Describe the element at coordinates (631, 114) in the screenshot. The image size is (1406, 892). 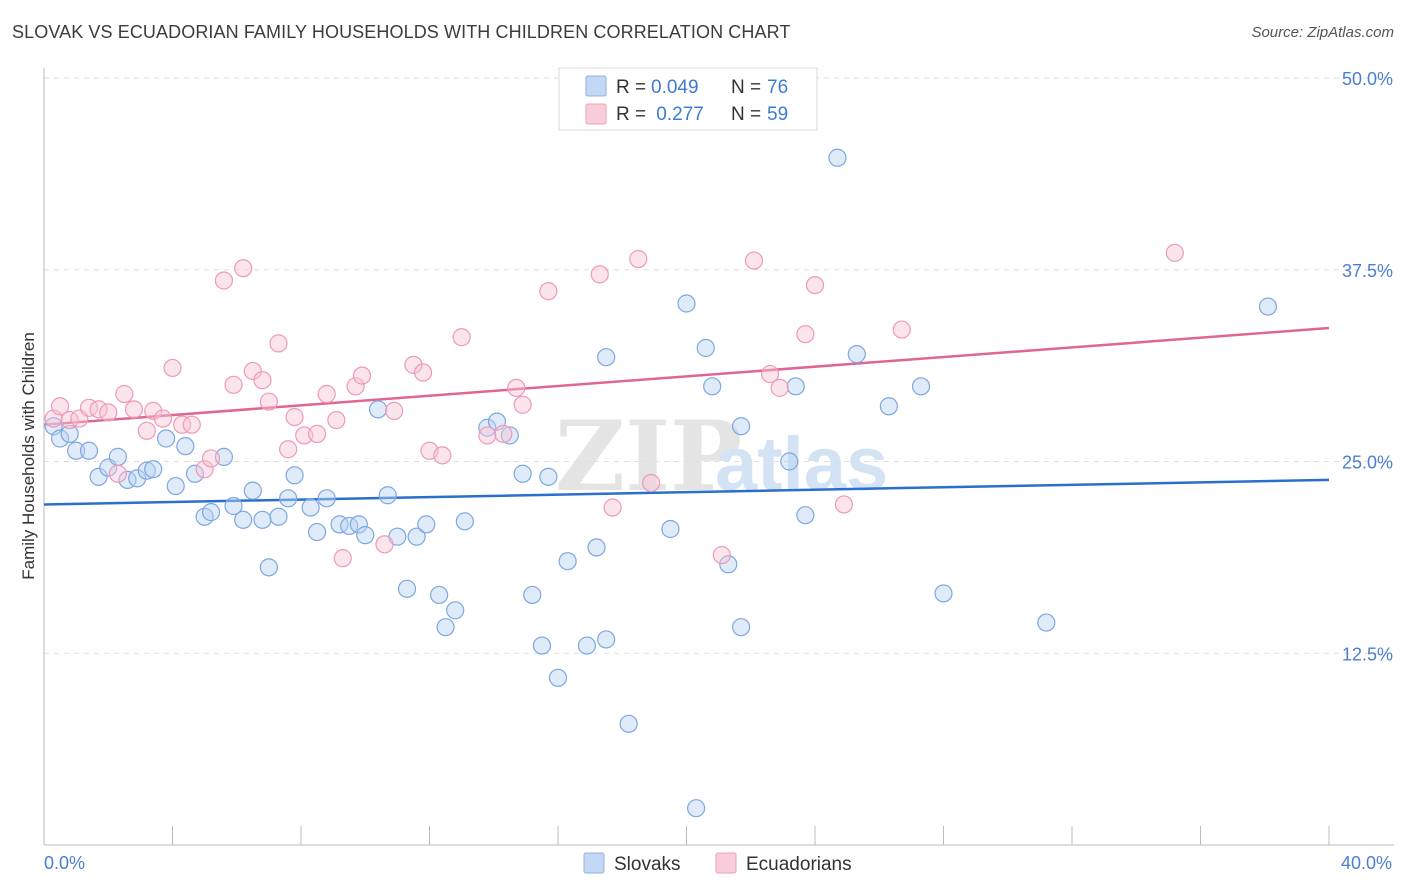
I see `ecuadorians-r-label: R =` at that location.